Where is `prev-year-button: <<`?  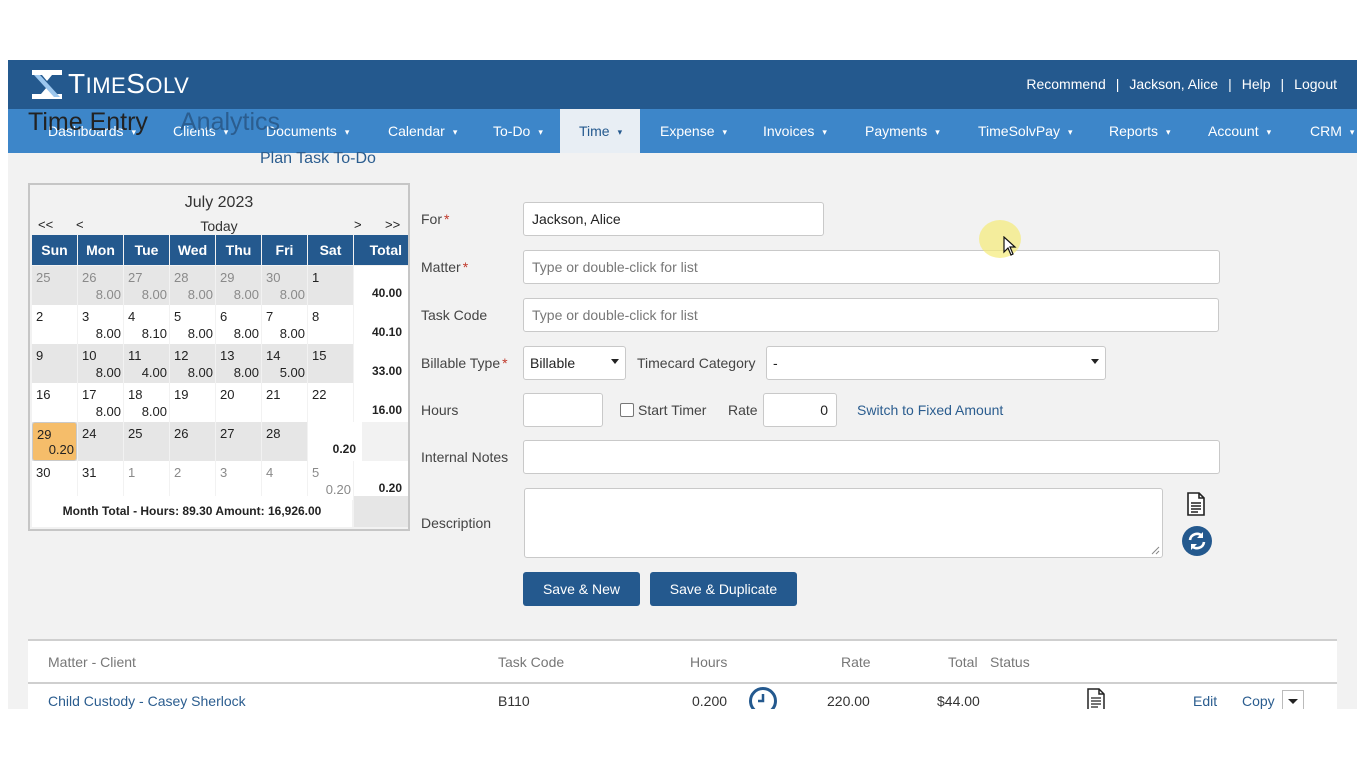 prev-year-button: << is located at coordinates (46, 224).